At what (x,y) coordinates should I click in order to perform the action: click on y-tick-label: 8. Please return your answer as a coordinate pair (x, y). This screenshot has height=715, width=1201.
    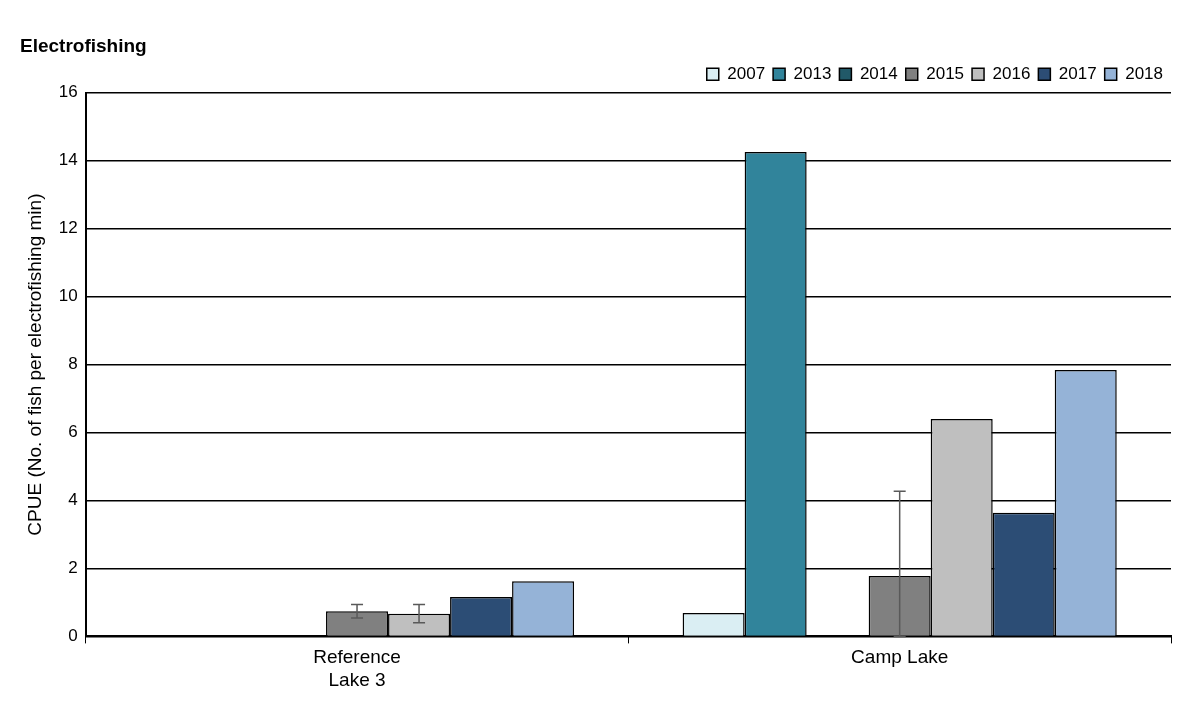
    Looking at the image, I should click on (73, 364).